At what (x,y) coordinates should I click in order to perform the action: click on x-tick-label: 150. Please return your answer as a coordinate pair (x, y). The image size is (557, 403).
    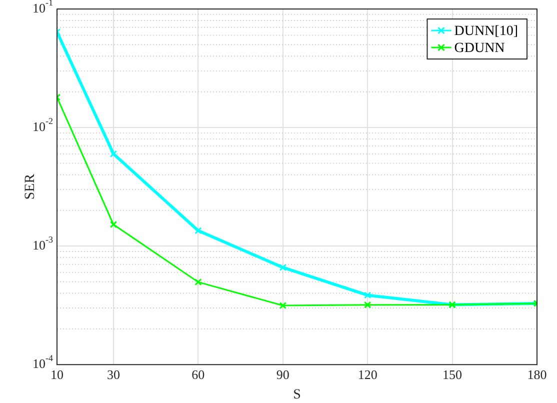
    Looking at the image, I should click on (452, 374).